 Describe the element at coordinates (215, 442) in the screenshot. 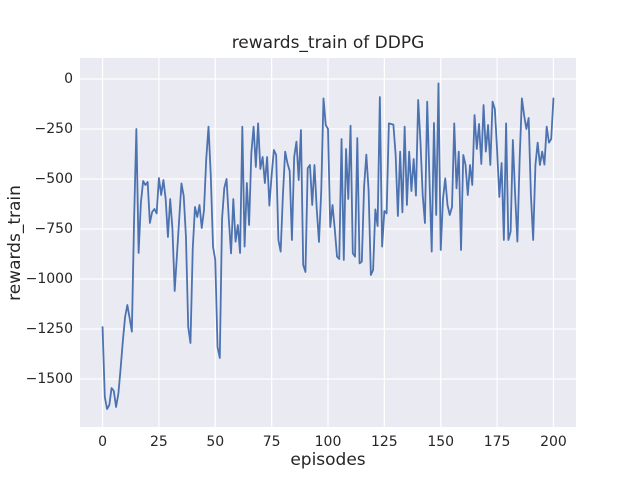

I see `x-tick-label: 50` at that location.